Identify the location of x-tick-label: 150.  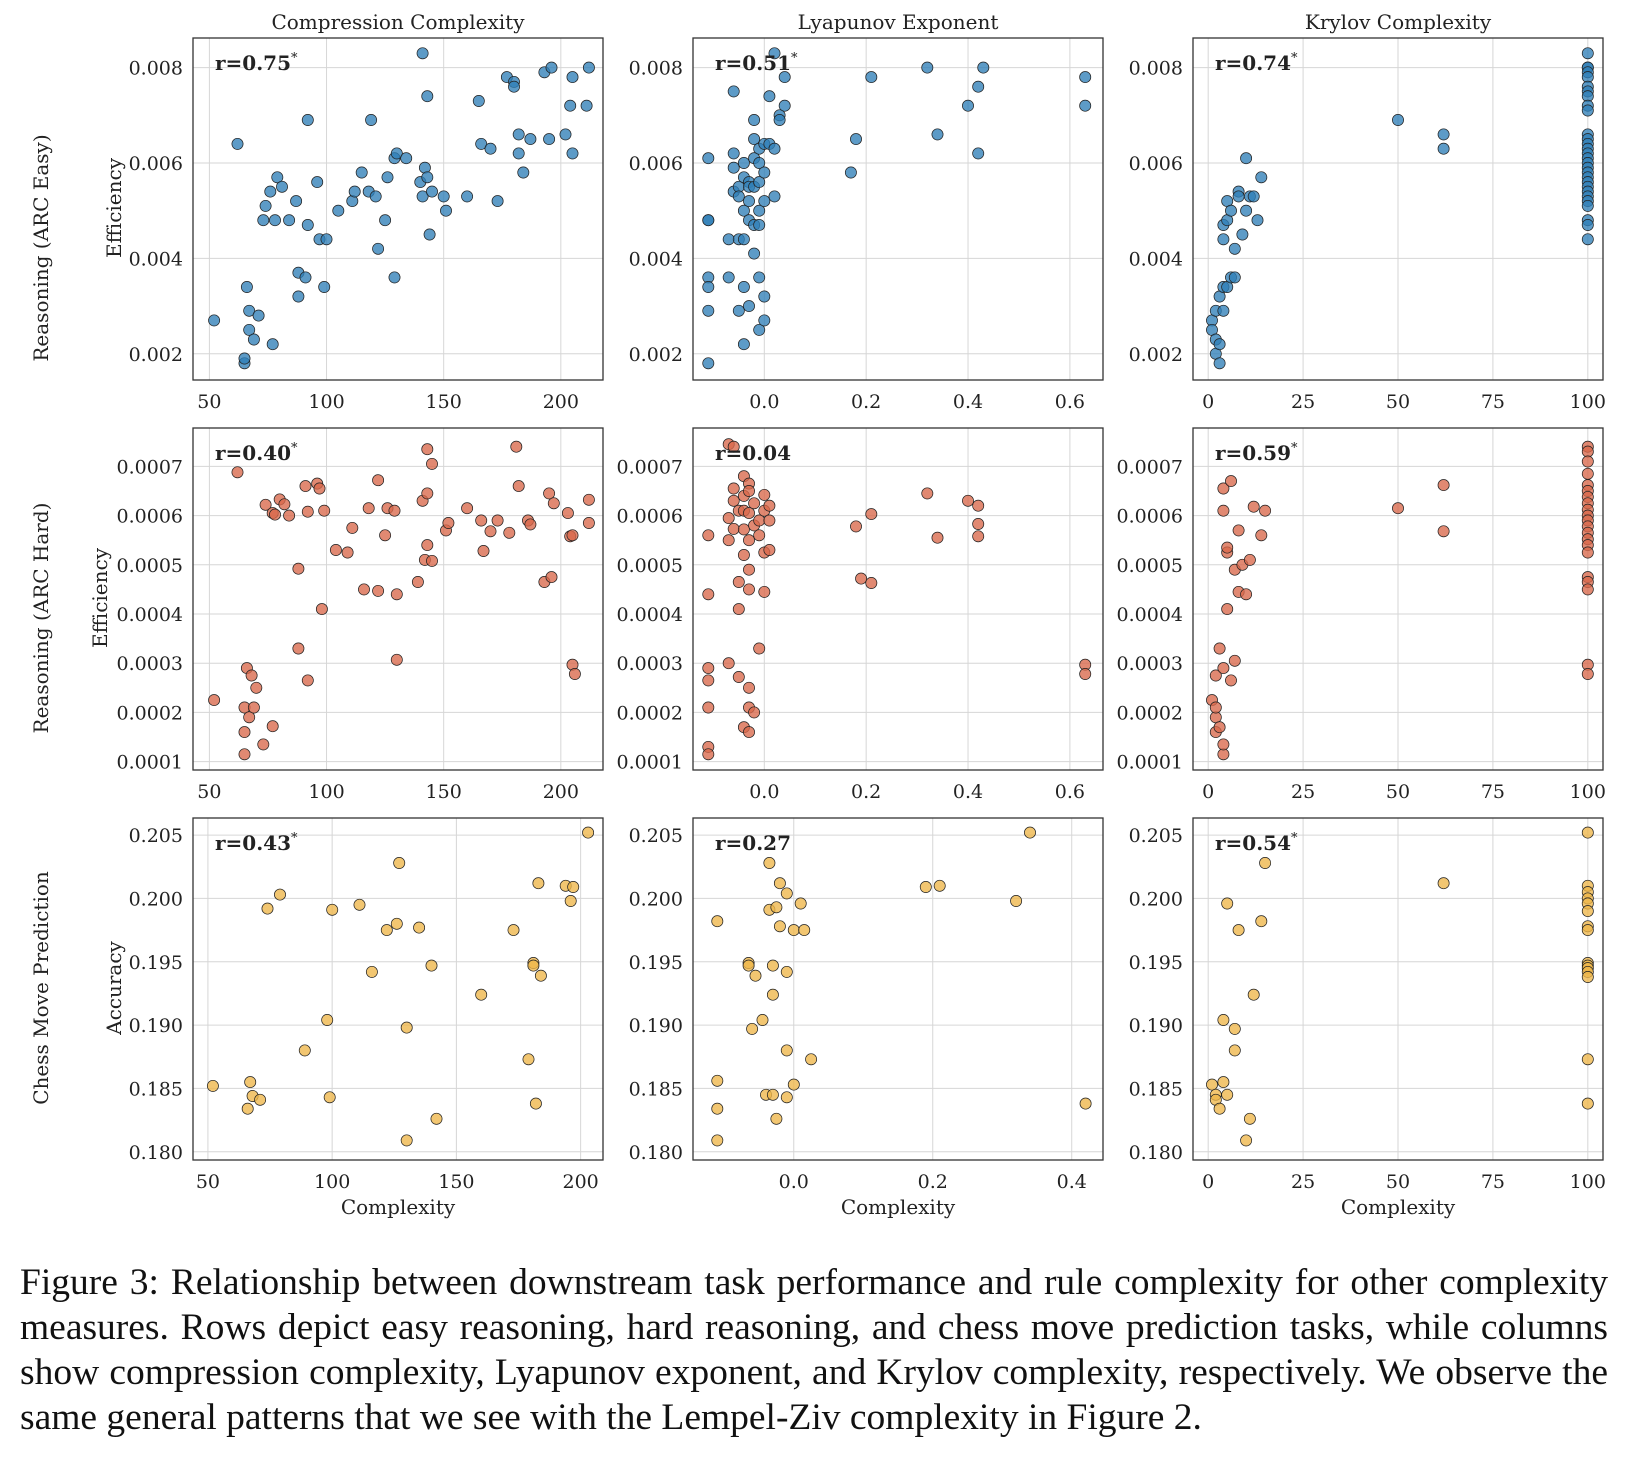
(444, 792).